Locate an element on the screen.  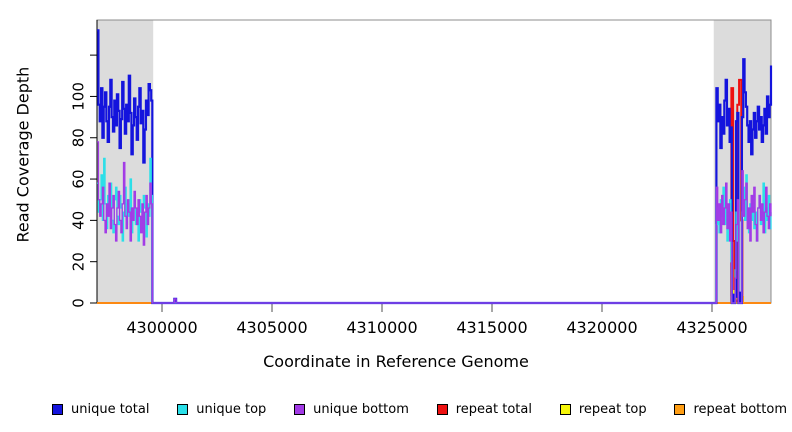
legend-label: unique bottom is located at coordinates (361, 409).